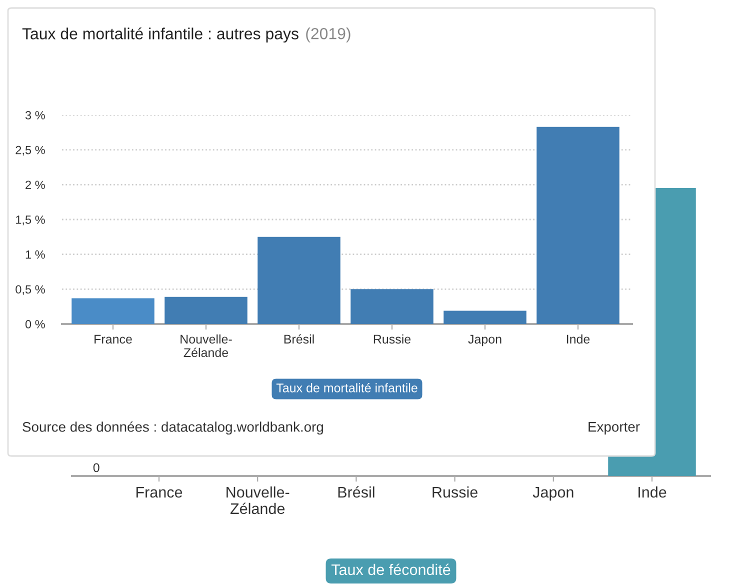 The height and width of the screenshot is (587, 737). What do you see at coordinates (30, 290) in the screenshot?
I see `y-tick-label: 0,5 %` at bounding box center [30, 290].